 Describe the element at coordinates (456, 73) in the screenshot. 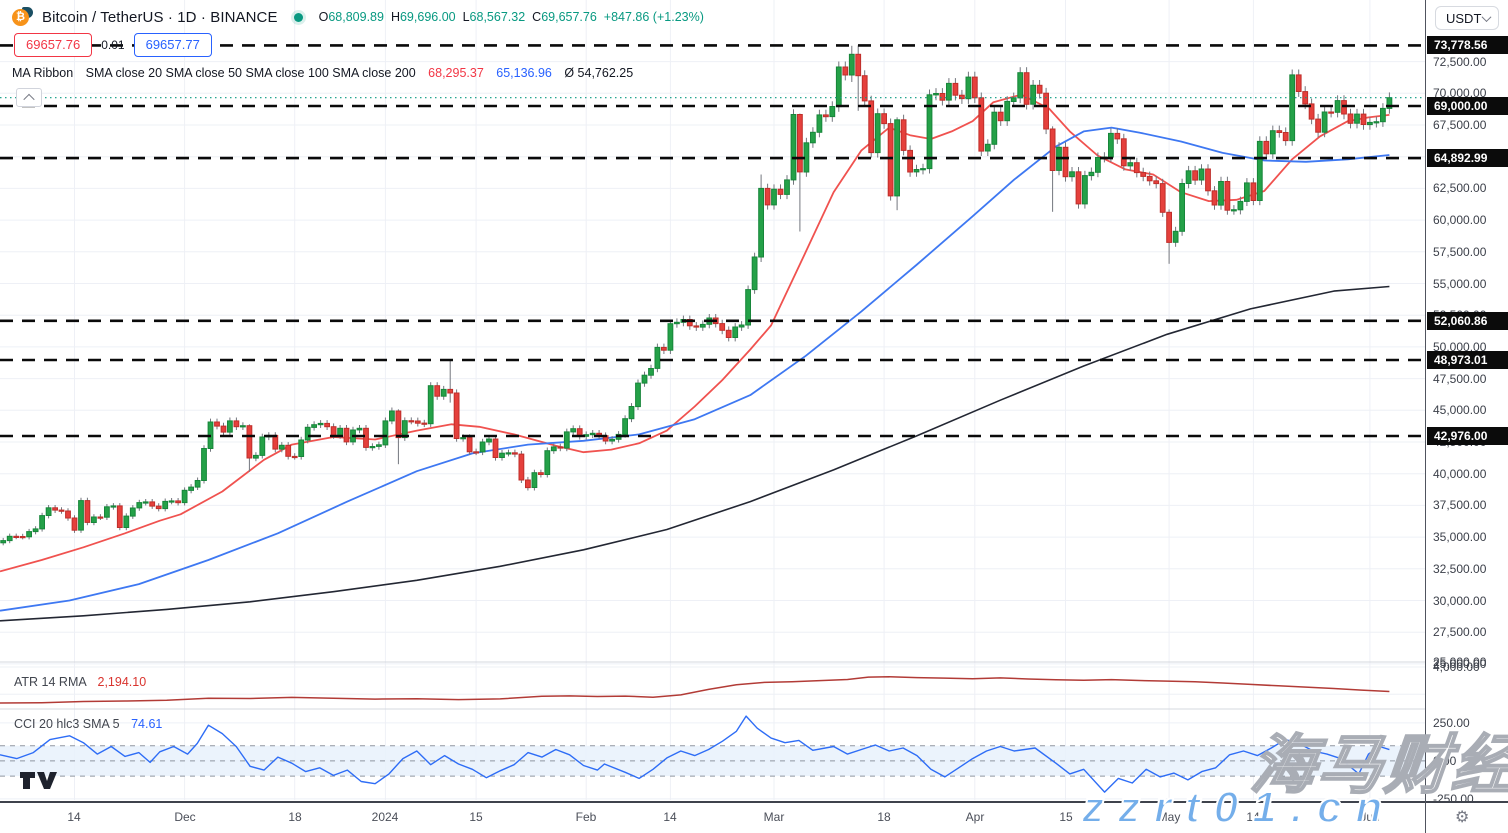

I see `ma-ribbon-value-red: 68,295.37` at that location.